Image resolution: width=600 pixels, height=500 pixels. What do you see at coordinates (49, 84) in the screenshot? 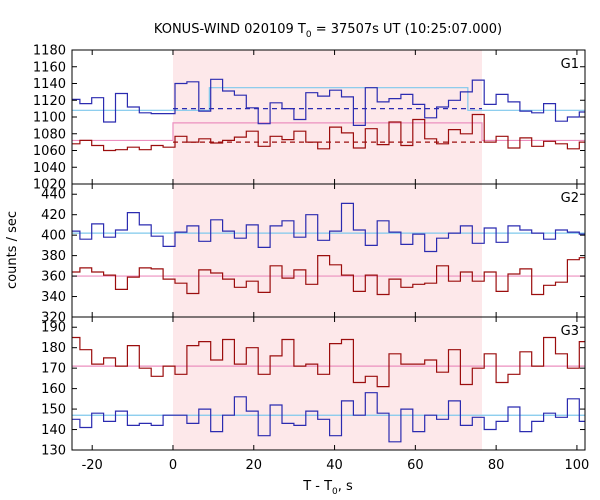
I see `y-tick-label: 1140` at bounding box center [49, 84].